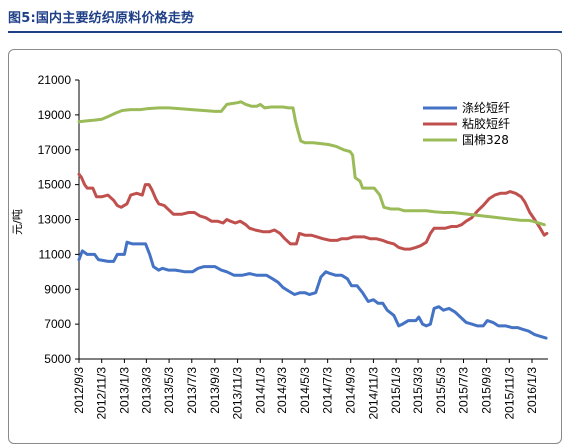  I want to click on x-tick-label: 2014/3/3, so click(282, 390).